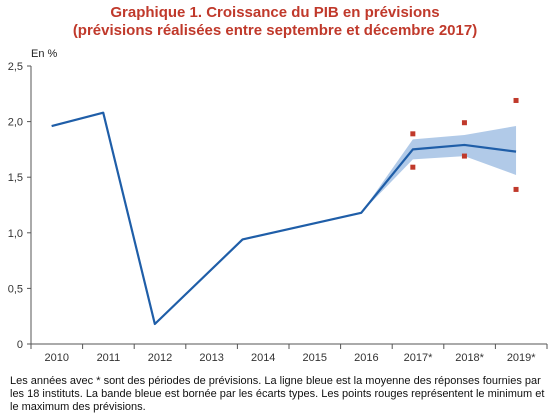  I want to click on std-dev-band, so click(439, 169).